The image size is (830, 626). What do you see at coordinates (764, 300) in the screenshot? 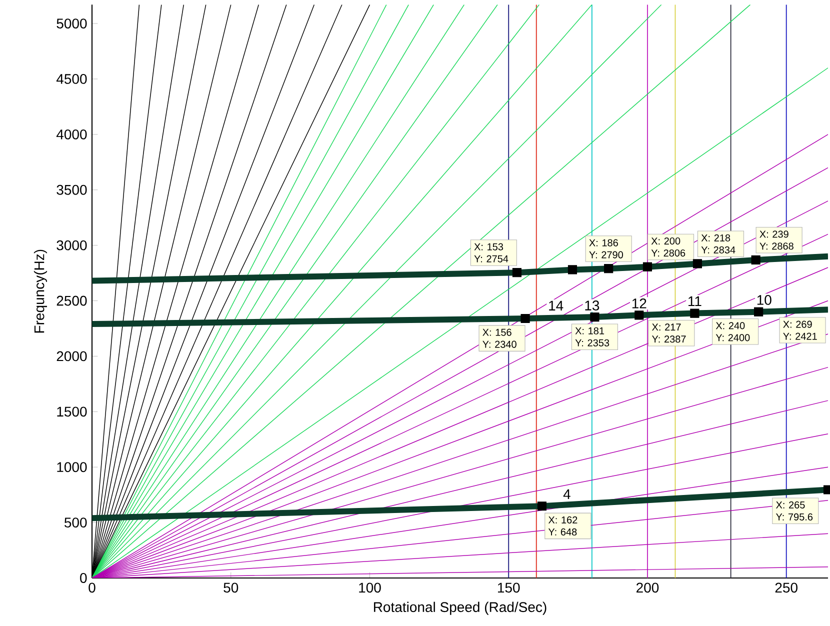
I see `annotation: 10` at bounding box center [764, 300].